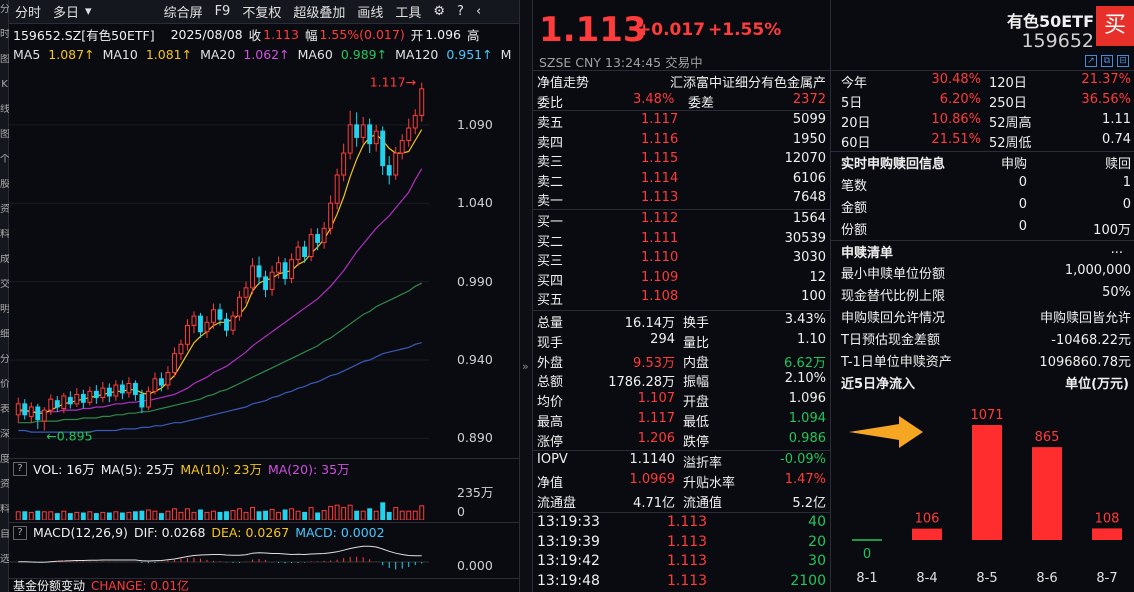  What do you see at coordinates (4, 459) in the screenshot?
I see `side-tab-char: 度` at bounding box center [4, 459].